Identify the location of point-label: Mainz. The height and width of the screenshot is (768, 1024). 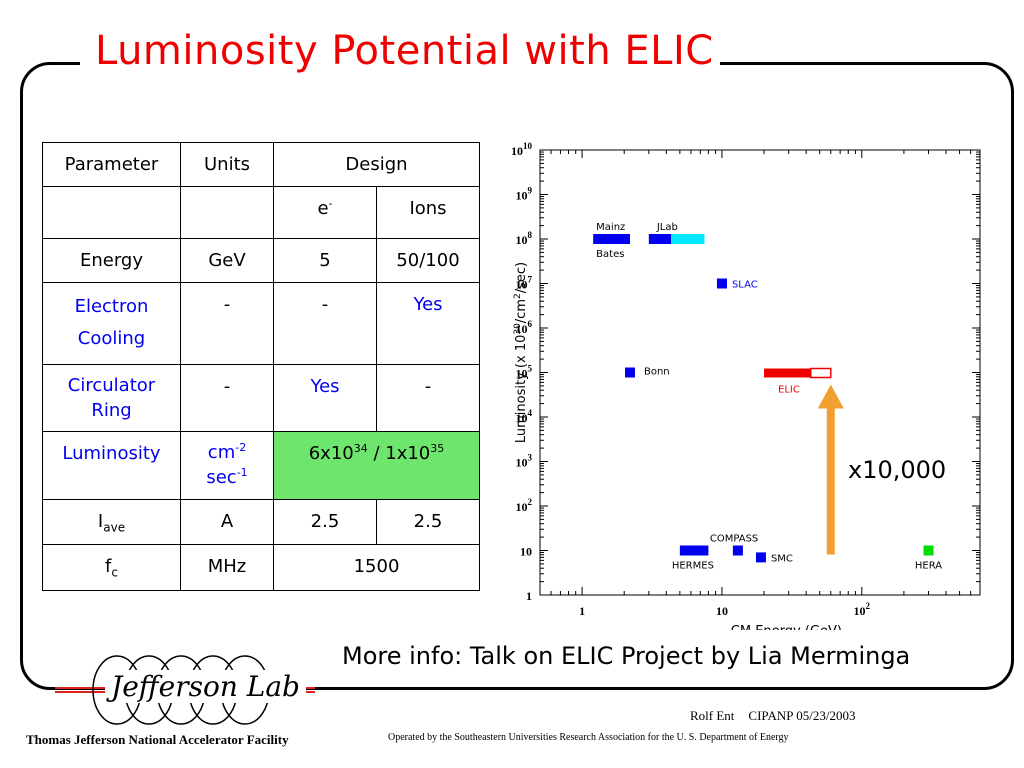
(610, 227).